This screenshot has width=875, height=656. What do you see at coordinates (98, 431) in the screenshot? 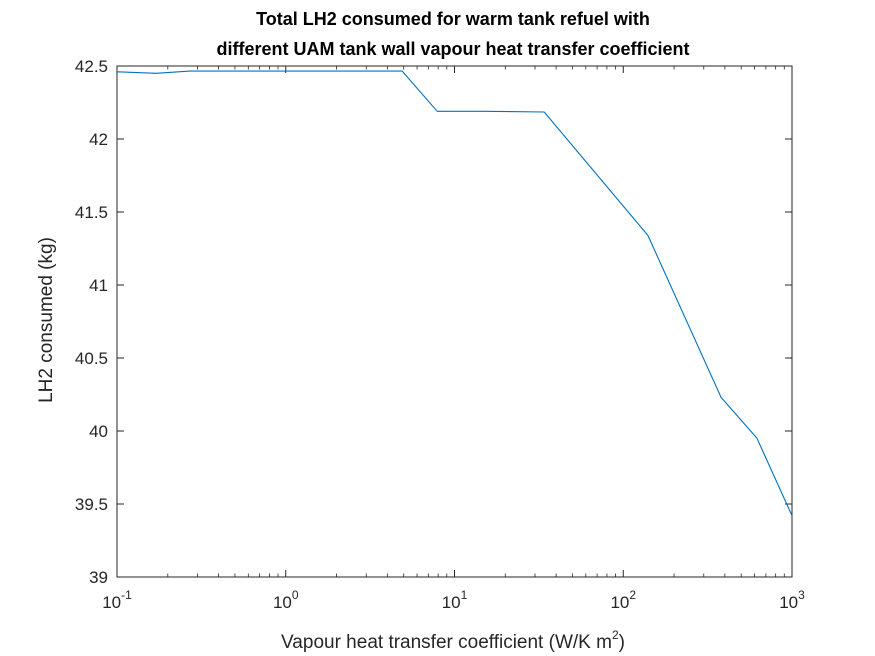
I see `y-tick-label: 40` at bounding box center [98, 431].